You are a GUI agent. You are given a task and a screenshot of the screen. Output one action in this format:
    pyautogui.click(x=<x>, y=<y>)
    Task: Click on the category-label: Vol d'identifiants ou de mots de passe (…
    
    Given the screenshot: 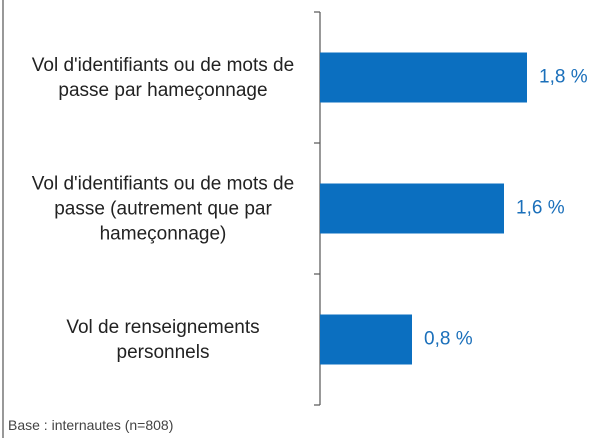 What is the action you would take?
    pyautogui.click(x=163, y=208)
    